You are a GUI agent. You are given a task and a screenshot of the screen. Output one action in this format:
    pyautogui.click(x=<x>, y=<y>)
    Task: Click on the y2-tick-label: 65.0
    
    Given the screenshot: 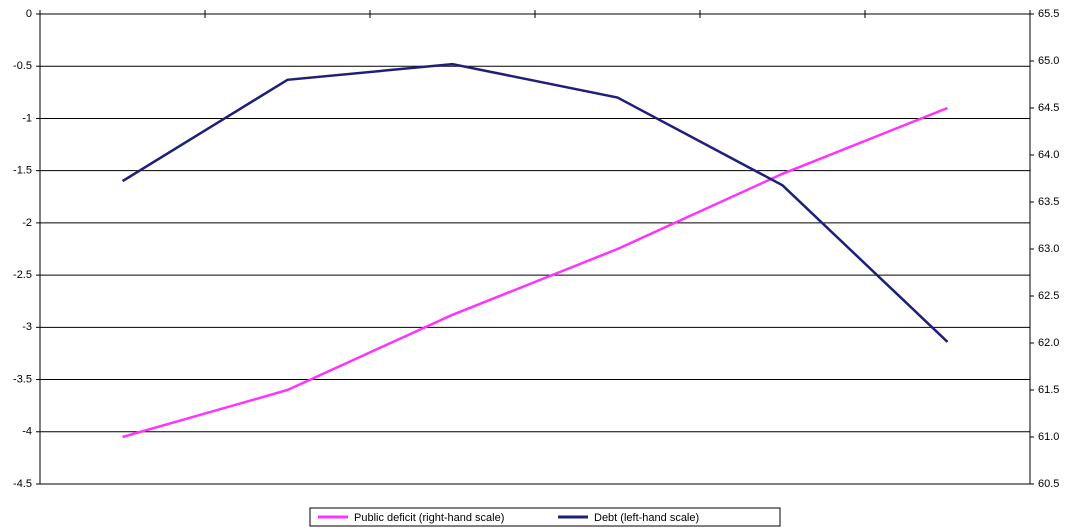 What is the action you would take?
    pyautogui.click(x=1048, y=61)
    